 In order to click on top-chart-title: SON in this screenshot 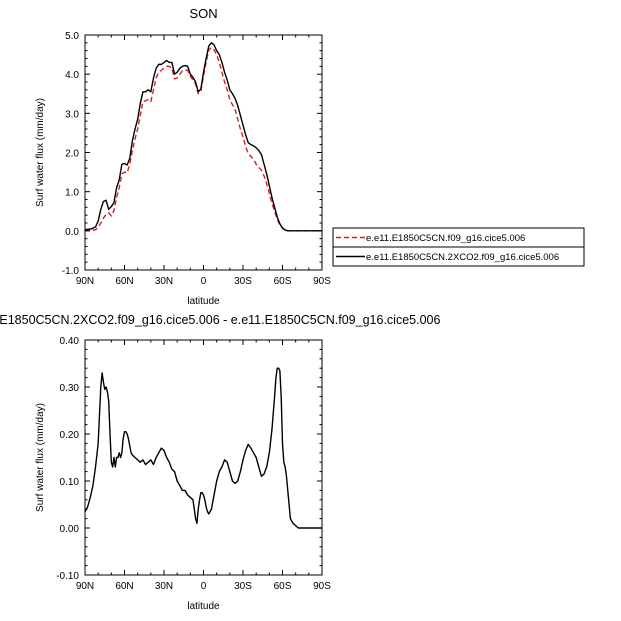, I will do `click(203, 13)`.